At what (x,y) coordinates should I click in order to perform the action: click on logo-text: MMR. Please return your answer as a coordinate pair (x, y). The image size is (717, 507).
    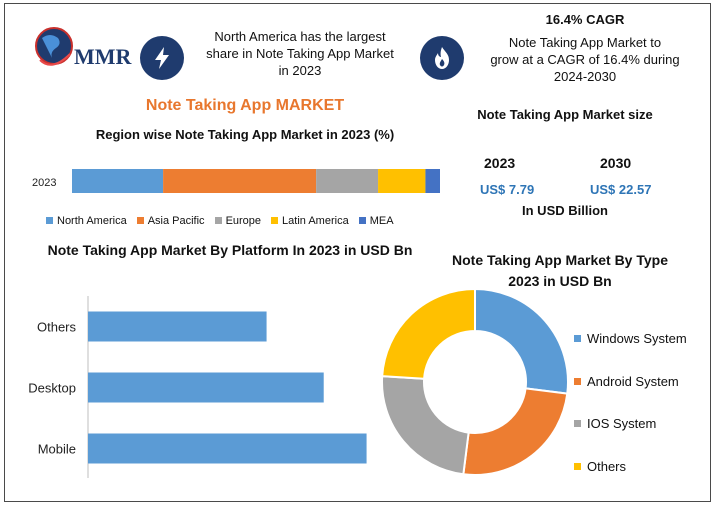
    Looking at the image, I should click on (103, 56).